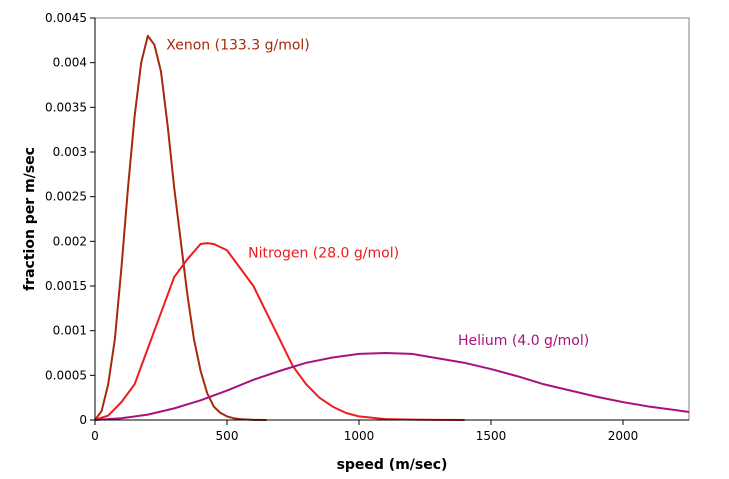 The height and width of the screenshot is (479, 729). What do you see at coordinates (359, 436) in the screenshot?
I see `x-tick-label: 1000` at bounding box center [359, 436].